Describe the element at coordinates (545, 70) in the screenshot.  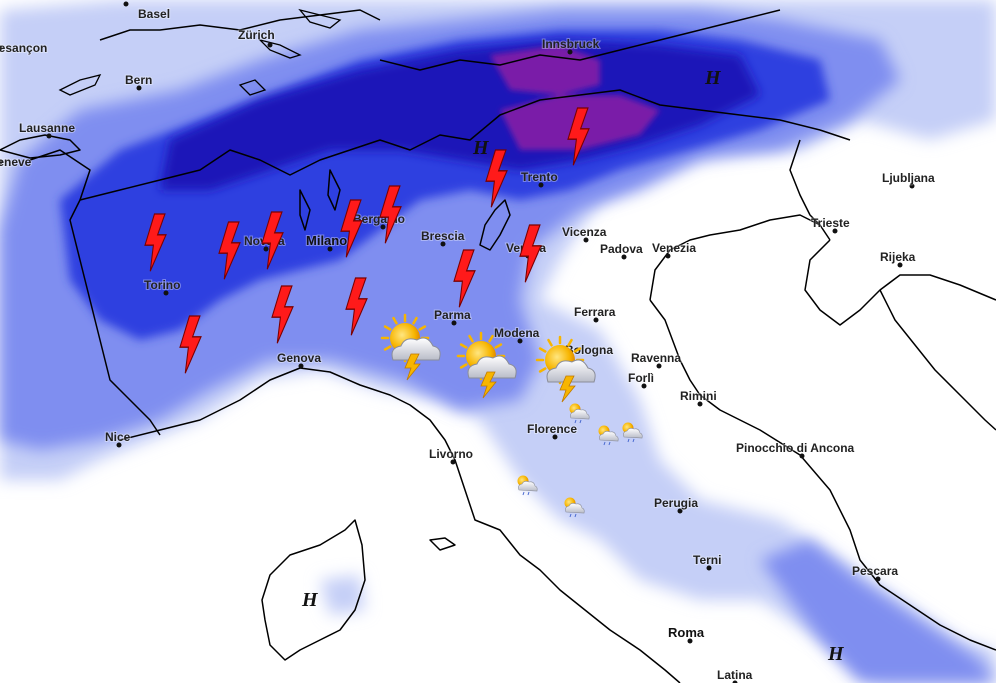
I see `rain-extreme-area` at that location.